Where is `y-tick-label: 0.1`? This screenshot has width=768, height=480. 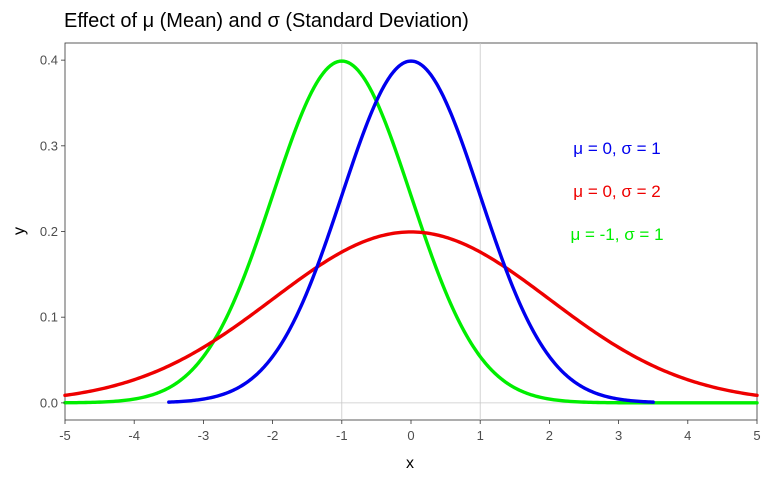 y-tick-label: 0.1 is located at coordinates (49, 317).